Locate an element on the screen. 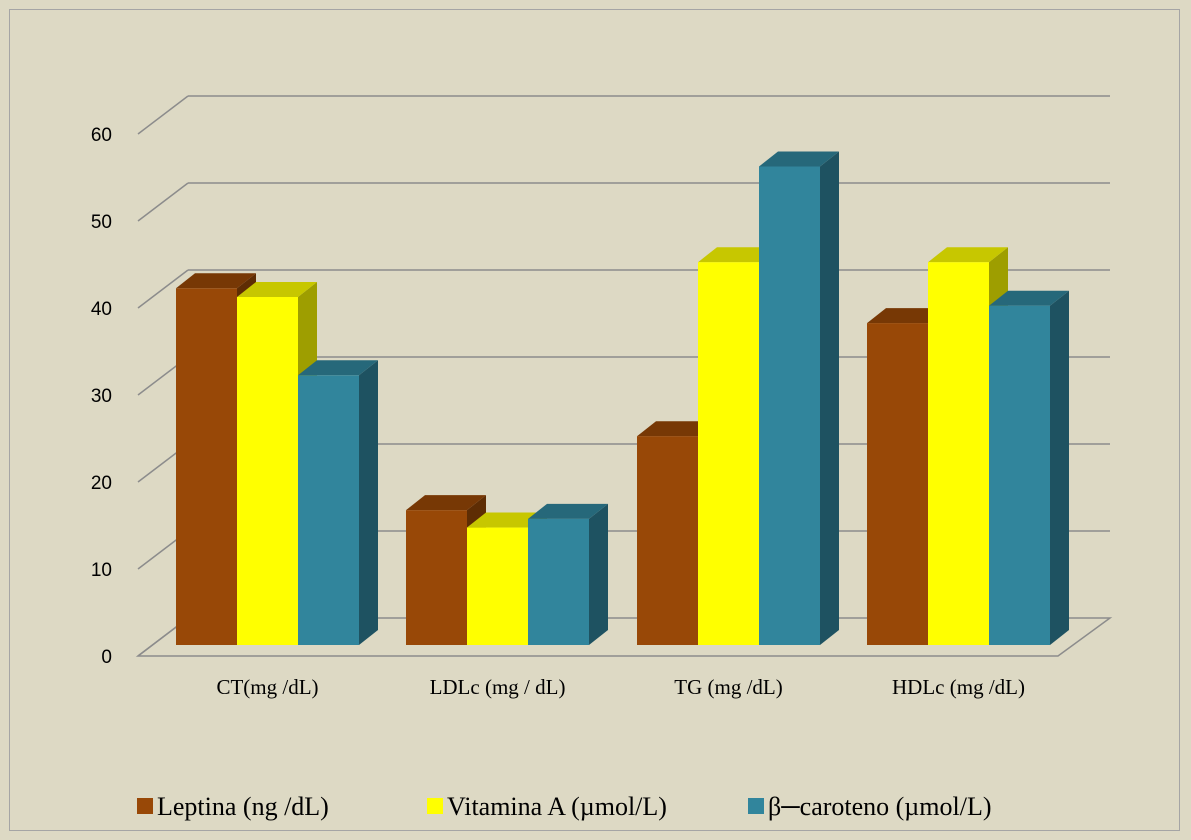  y-tick-label: 20 is located at coordinates (101, 483).